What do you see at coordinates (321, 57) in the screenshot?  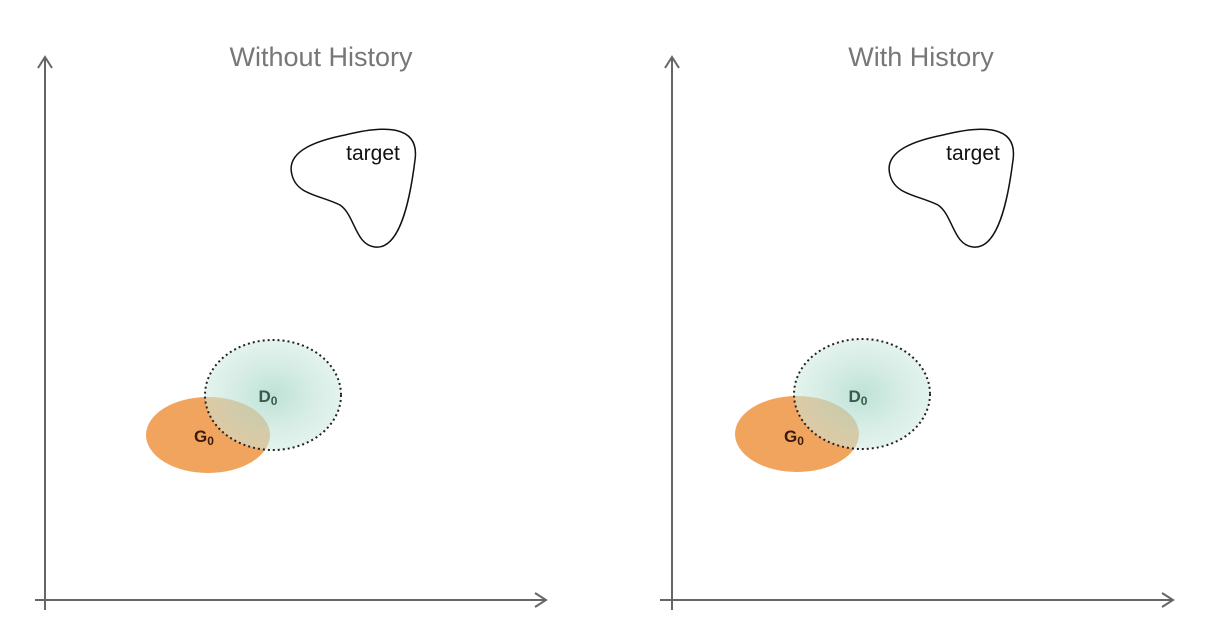 I see `panel-title: Without History` at bounding box center [321, 57].